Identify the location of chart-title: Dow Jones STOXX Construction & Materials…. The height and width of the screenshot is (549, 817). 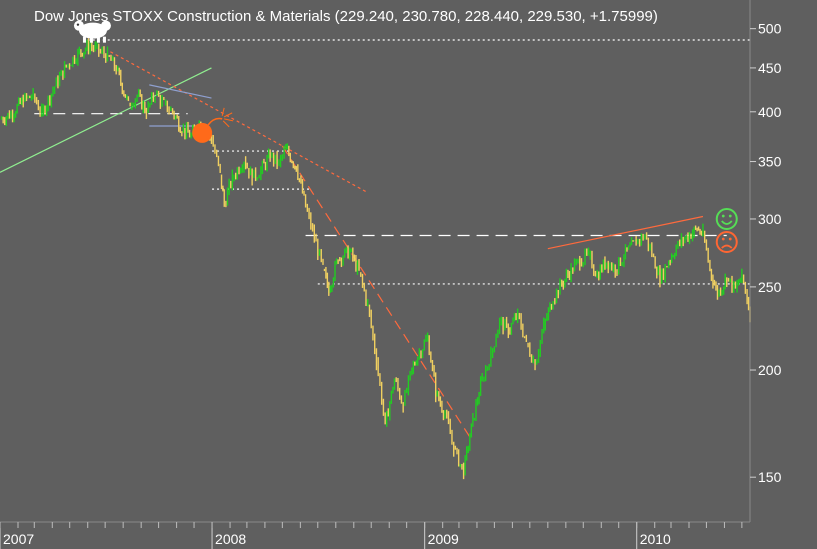
(346, 16).